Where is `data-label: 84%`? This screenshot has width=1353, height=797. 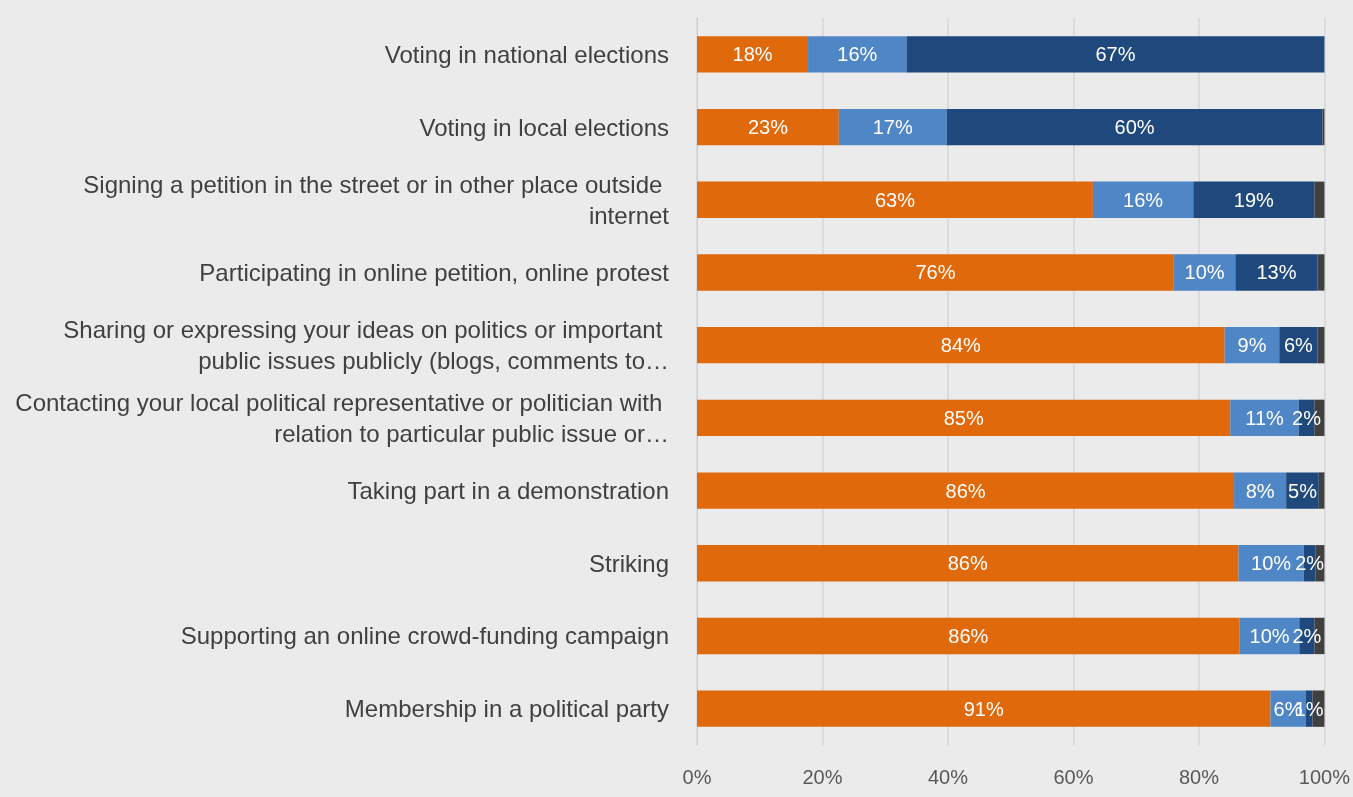 data-label: 84% is located at coordinates (961, 345).